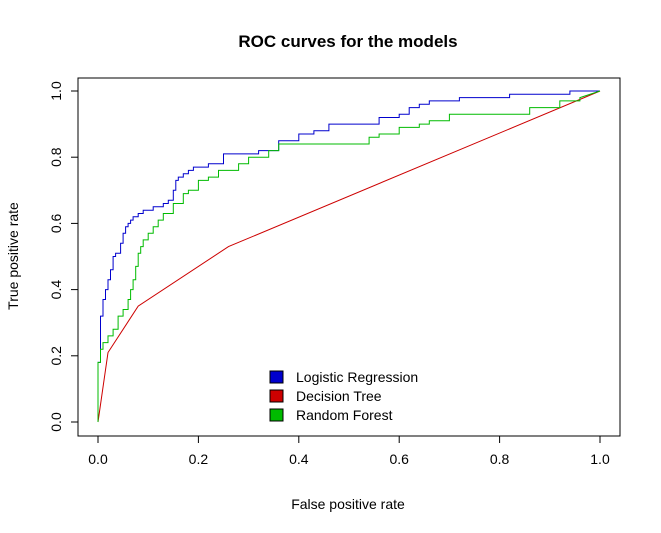 This screenshot has width=661, height=533. What do you see at coordinates (347, 41) in the screenshot?
I see `chart-title: ROC curves for the models` at bounding box center [347, 41].